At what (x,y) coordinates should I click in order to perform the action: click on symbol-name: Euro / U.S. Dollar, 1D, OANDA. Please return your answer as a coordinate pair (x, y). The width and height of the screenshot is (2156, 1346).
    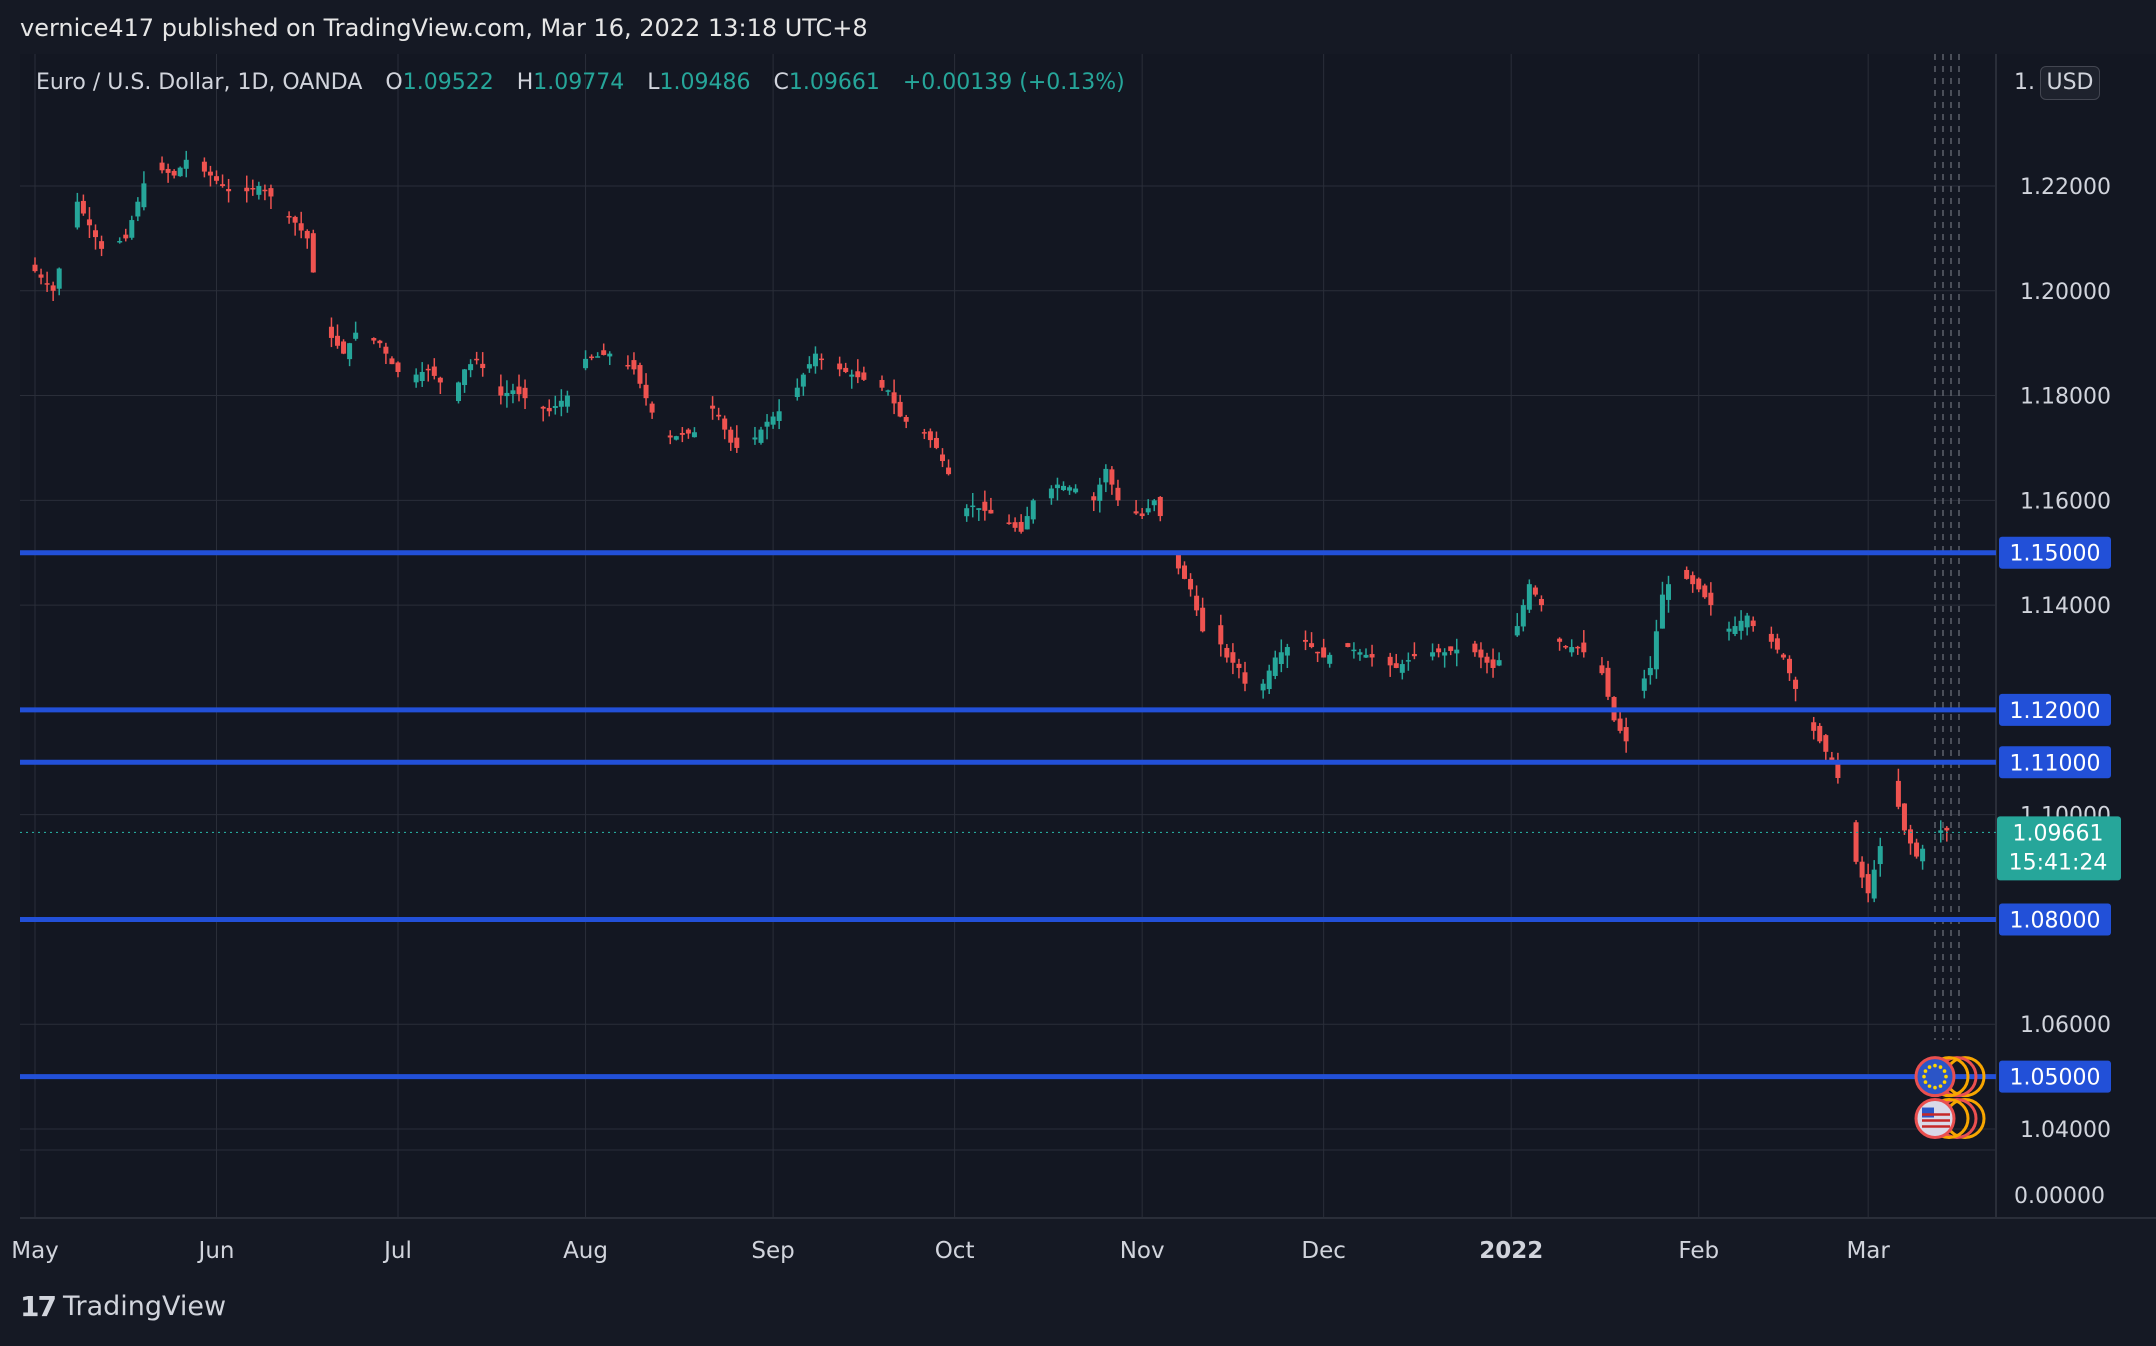
    Looking at the image, I should click on (199, 82).